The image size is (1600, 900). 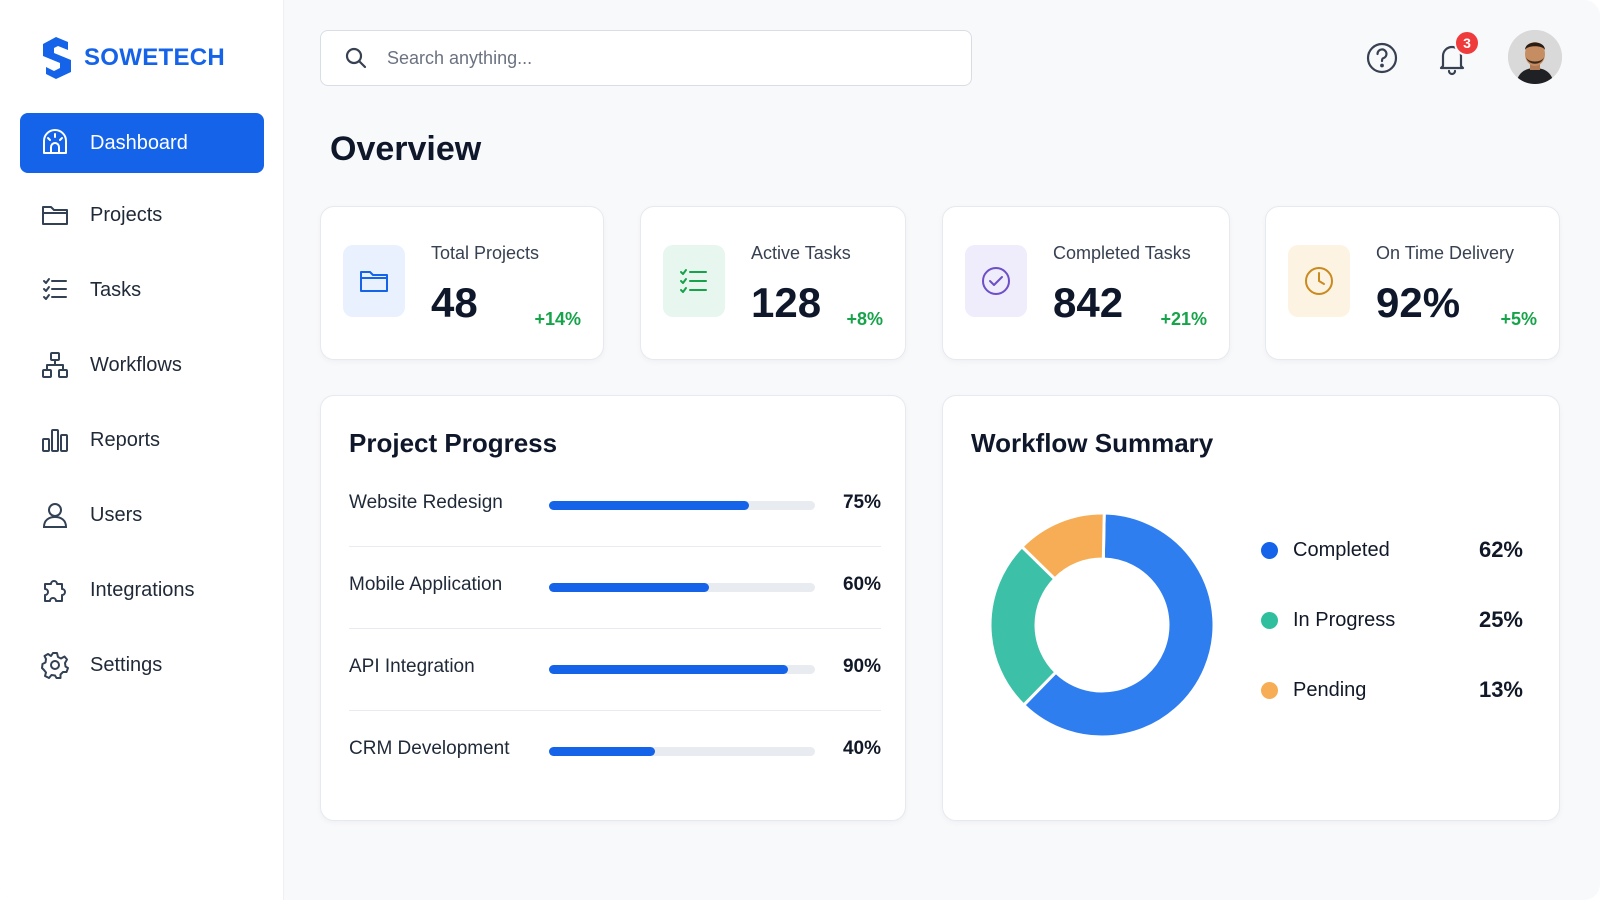 I want to click on avatar, so click(x=1535, y=57).